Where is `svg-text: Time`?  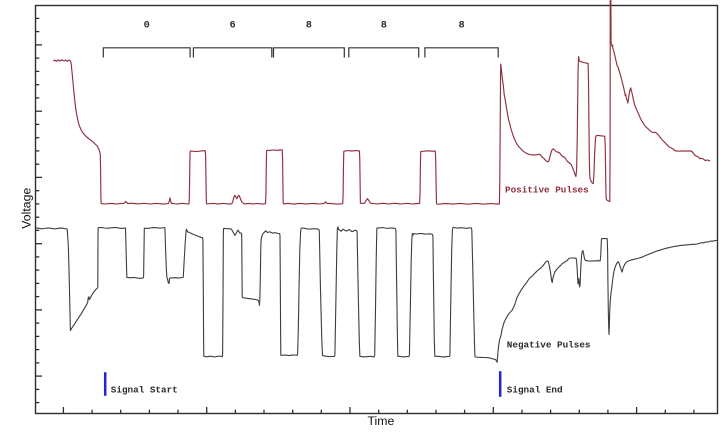 svg-text: Time is located at coordinates (380, 421).